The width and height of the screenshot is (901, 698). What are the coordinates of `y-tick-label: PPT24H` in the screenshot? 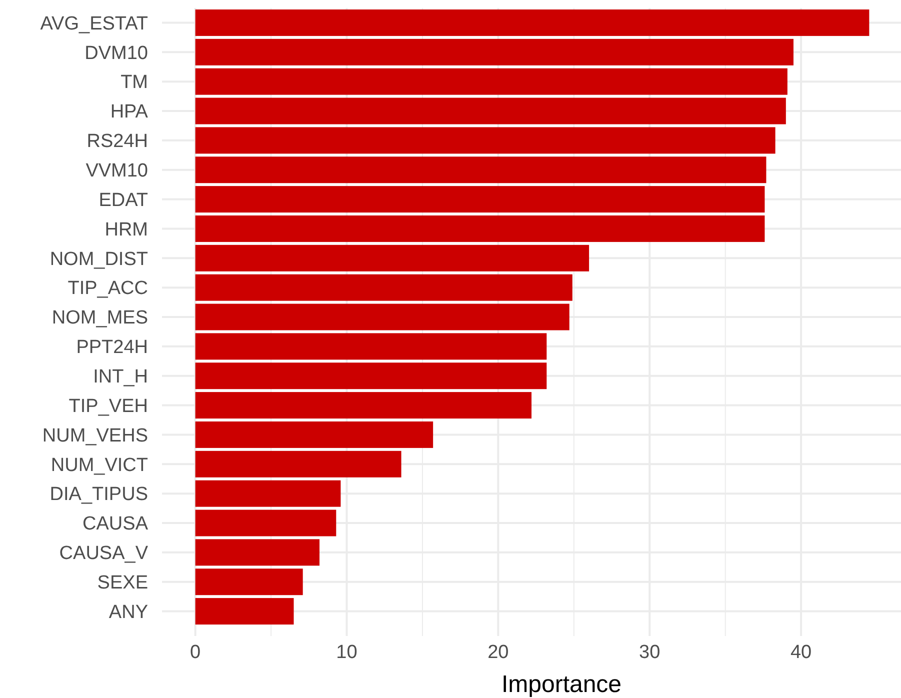 It's located at (112, 347).